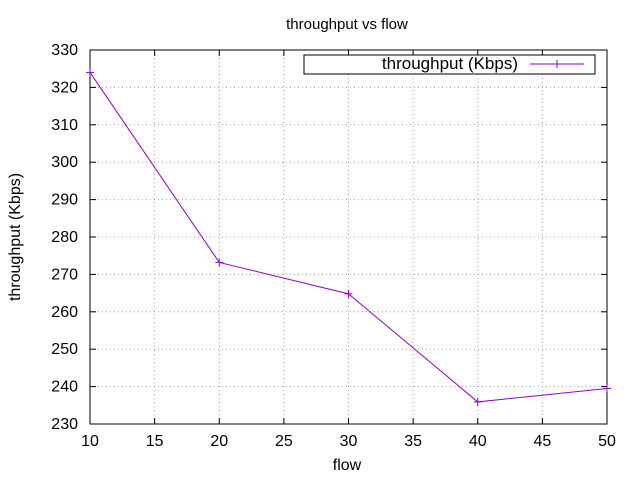  I want to click on x-tick-label: 30, so click(349, 441).